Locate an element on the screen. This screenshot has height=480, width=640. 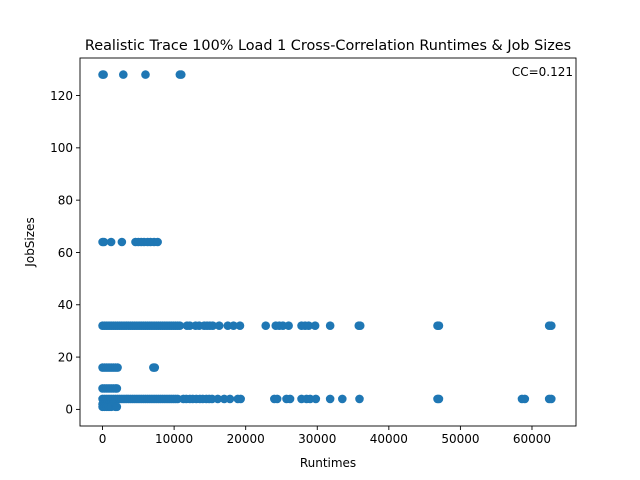
x-axis-ticks: 0 10000 20000 30000 40000 50000 60000 is located at coordinates (325, 436).